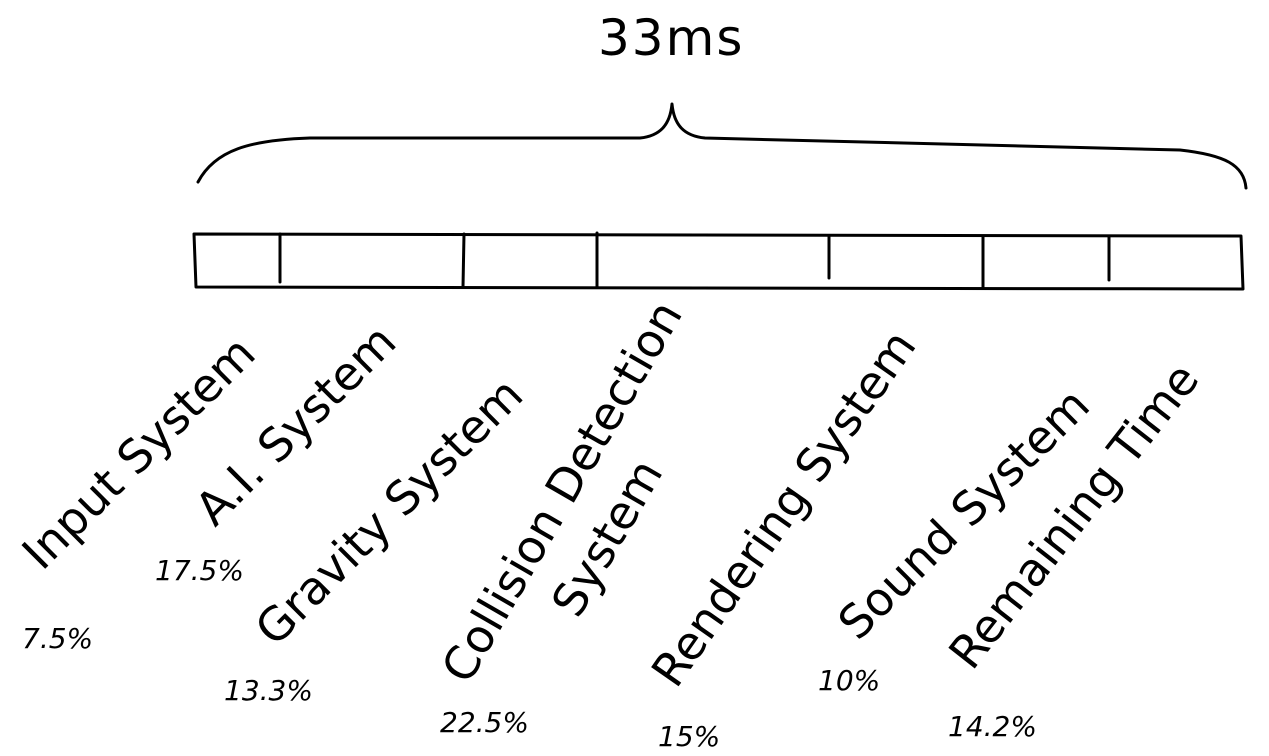 Image resolution: width=1269 pixels, height=756 pixels. I want to click on timeline-bar, so click(718, 261).